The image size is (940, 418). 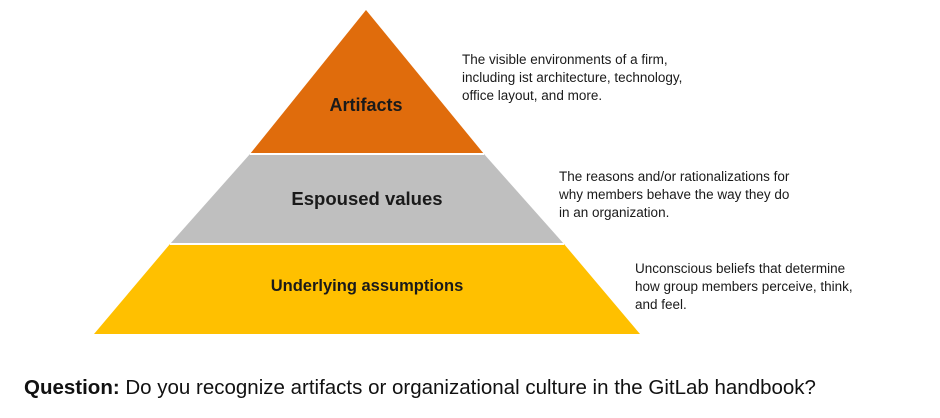 I want to click on layer-label-artifacts: Artifacts, so click(x=366, y=105).